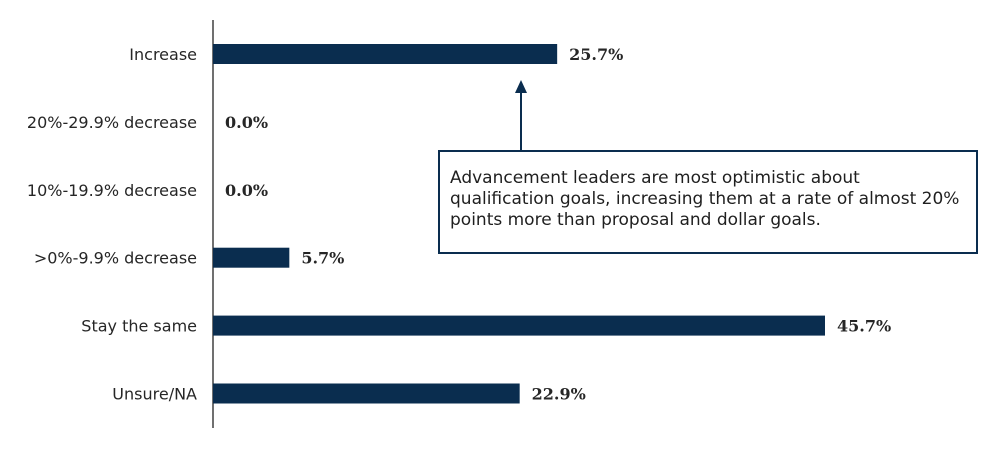 The height and width of the screenshot is (449, 981). What do you see at coordinates (596, 54) in the screenshot?
I see `value-label: 25.7%` at bounding box center [596, 54].